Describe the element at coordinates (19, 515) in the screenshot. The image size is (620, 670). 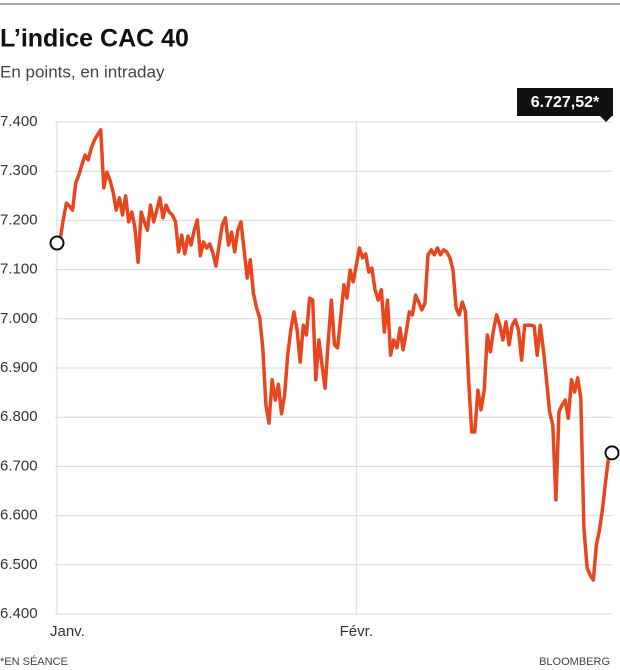
I see `y-tick-label: 6.600` at that location.